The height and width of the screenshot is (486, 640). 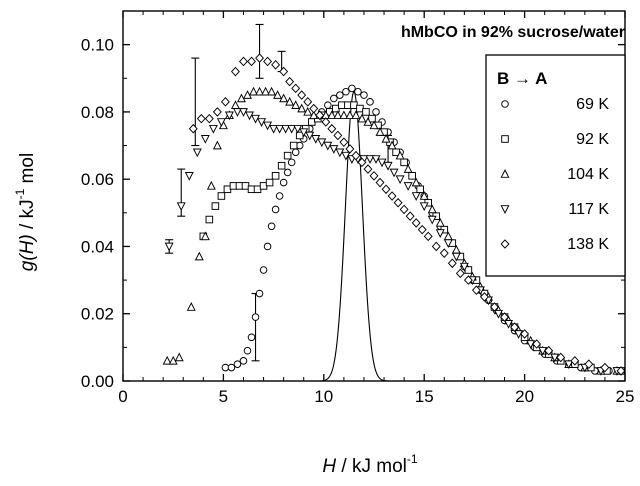 I want to click on legend-title: B → A, so click(x=522, y=78).